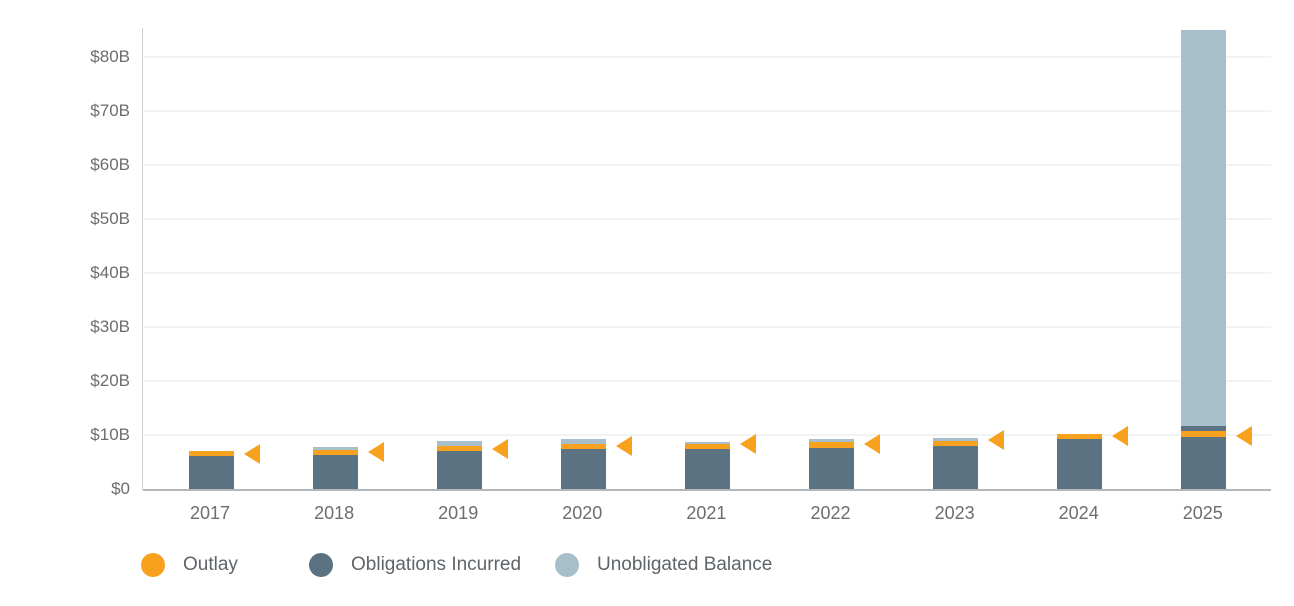 The height and width of the screenshot is (606, 1294). I want to click on gridline-10b, so click(707, 435).